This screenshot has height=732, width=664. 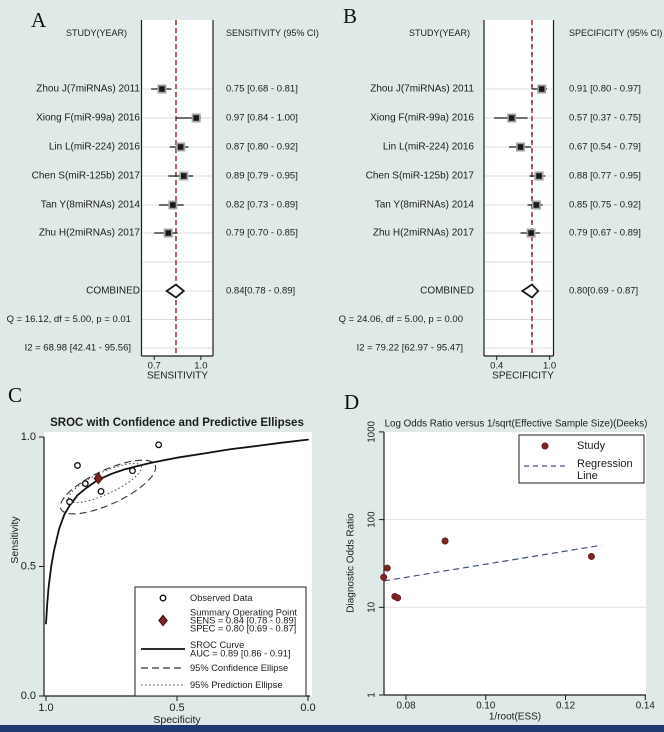 I want to click on y-tick-label: 0.5, so click(x=28, y=567).